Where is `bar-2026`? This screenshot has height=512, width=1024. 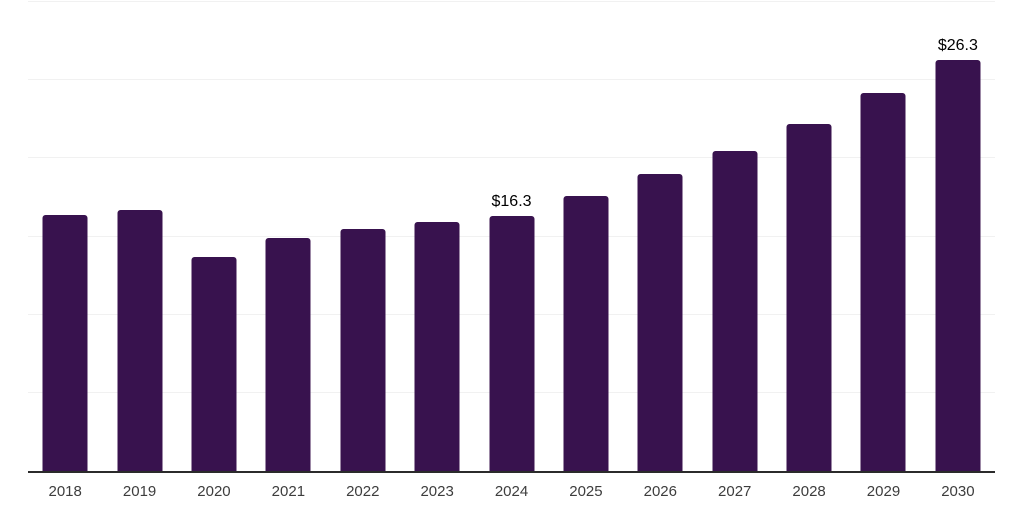
bar-2026 is located at coordinates (660, 322).